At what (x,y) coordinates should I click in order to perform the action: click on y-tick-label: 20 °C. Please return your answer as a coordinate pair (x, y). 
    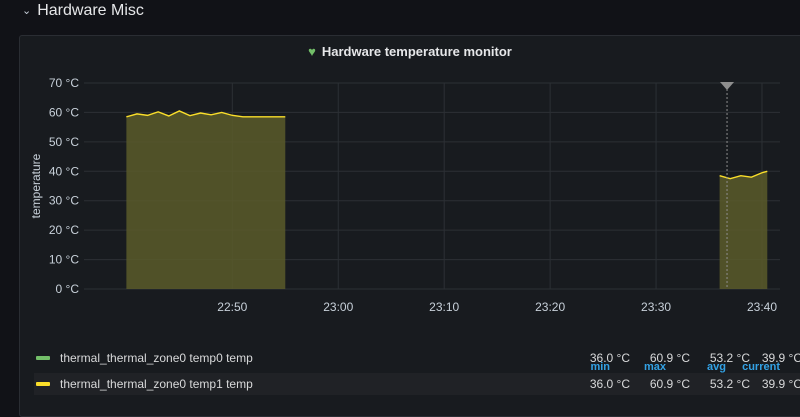
    Looking at the image, I should click on (64, 230).